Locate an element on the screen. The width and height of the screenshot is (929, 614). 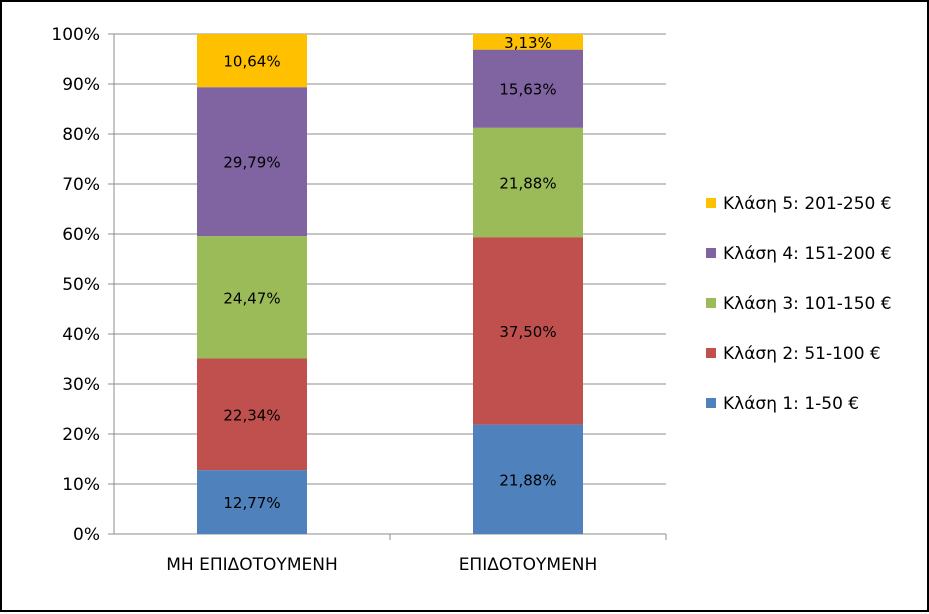
y-tick-label: 60% is located at coordinates (81, 235).